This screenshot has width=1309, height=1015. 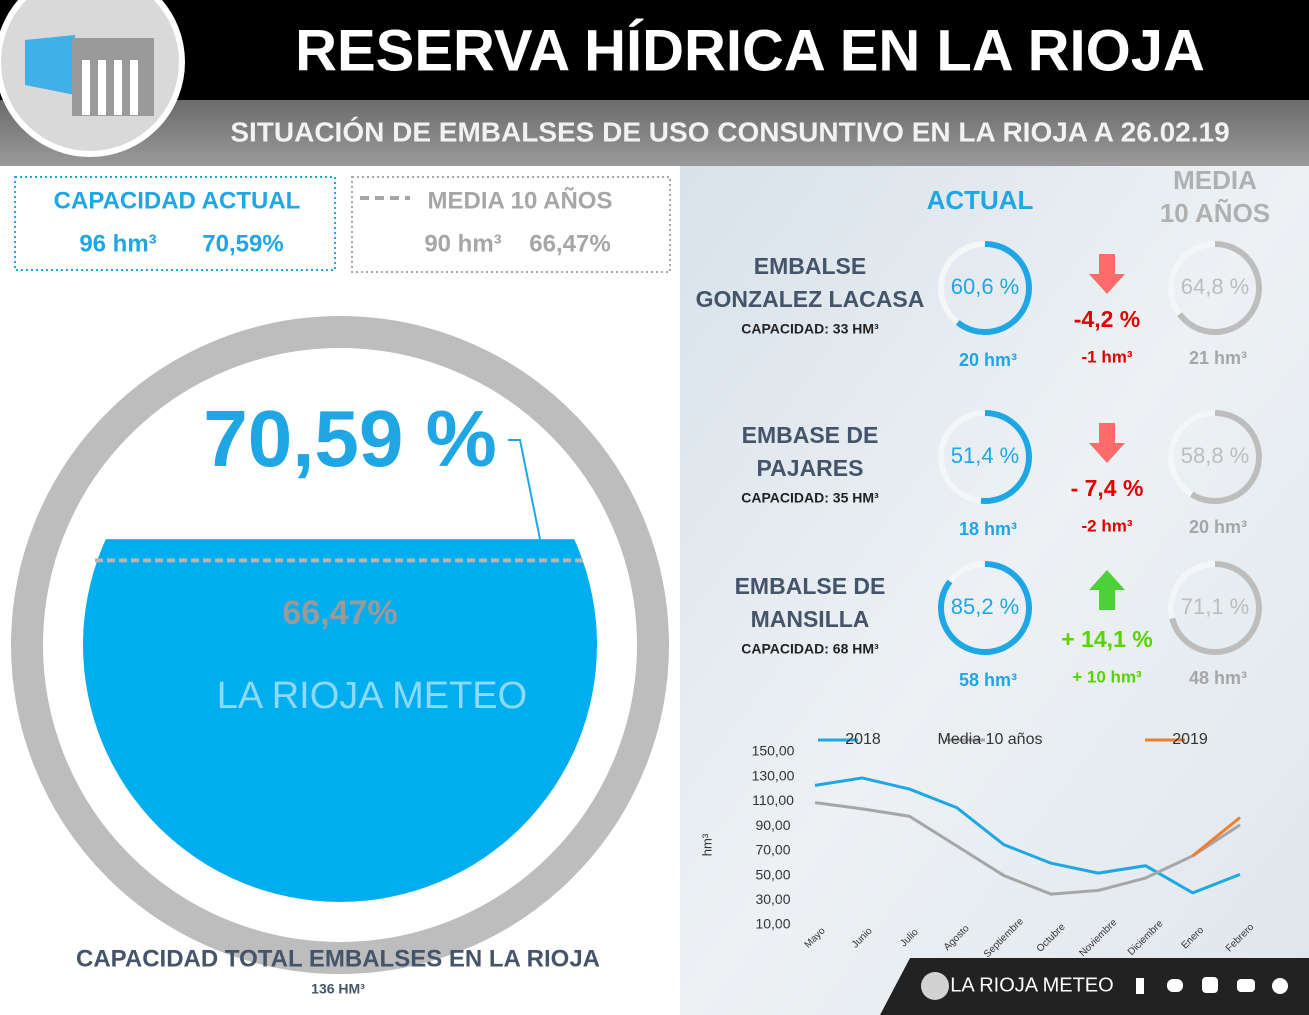 I want to click on average-title: MEDIA 10 AÑOS, so click(x=520, y=200).